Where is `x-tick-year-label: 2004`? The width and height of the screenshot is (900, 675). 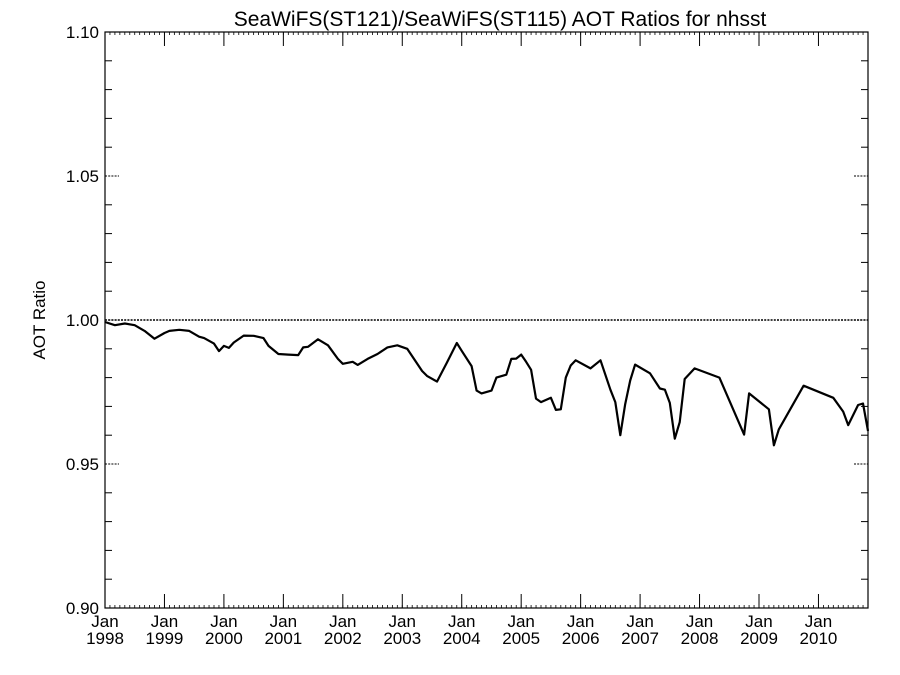 x-tick-year-label: 2004 is located at coordinates (462, 638).